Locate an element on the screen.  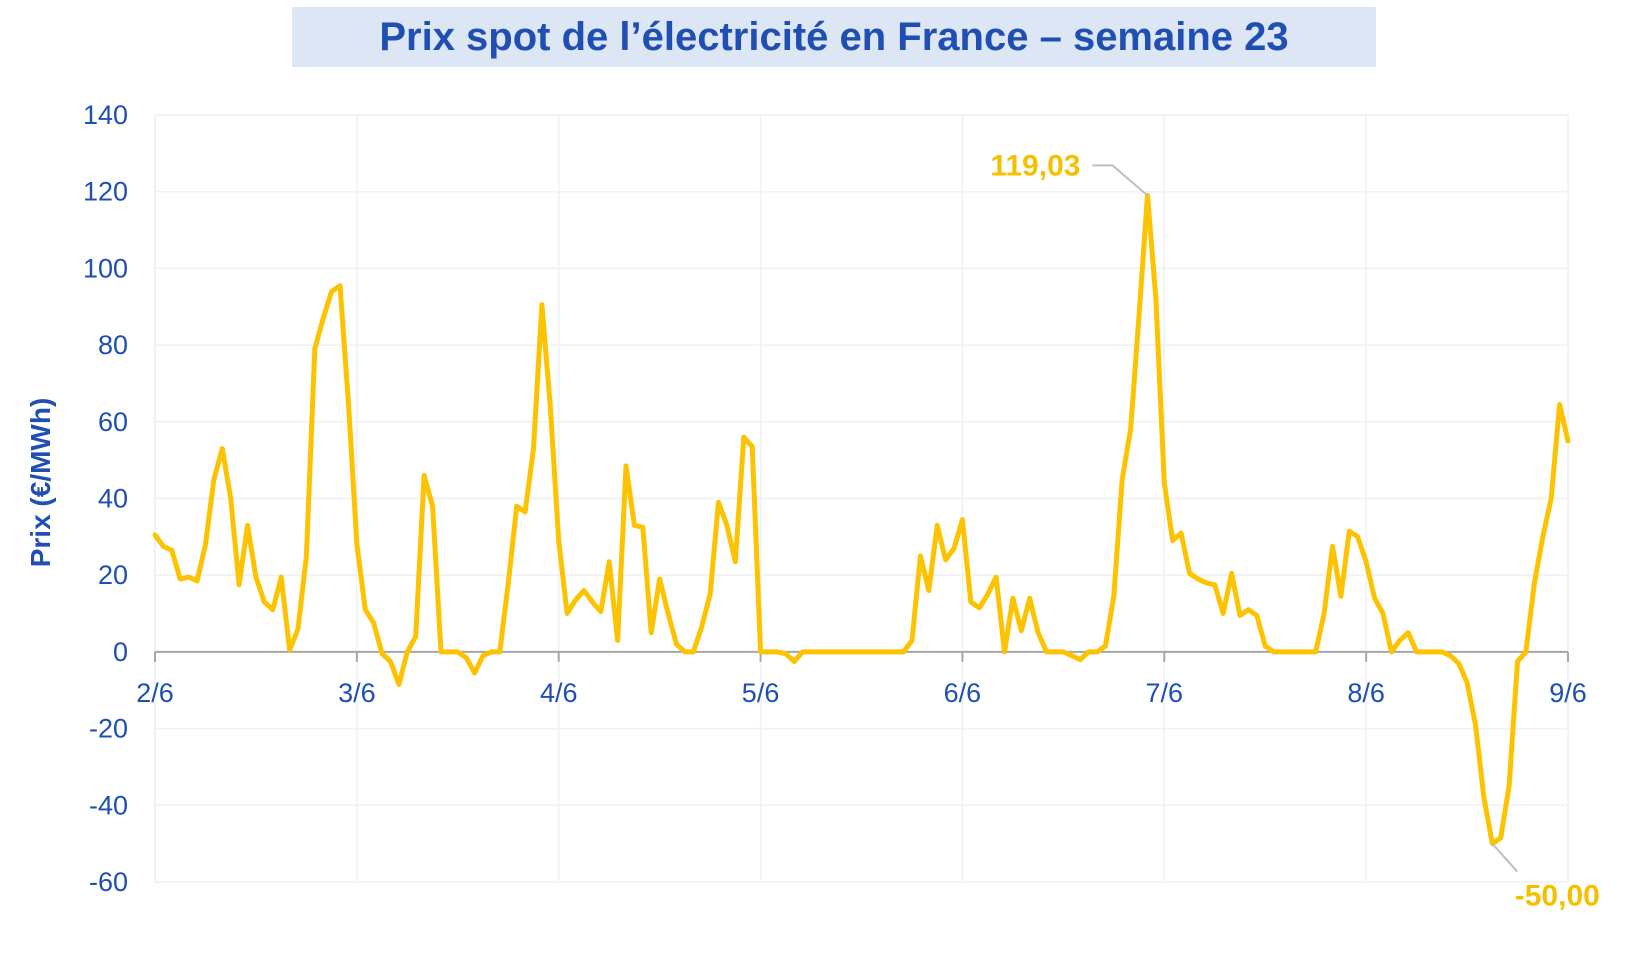
y-tick-labels: 140 120 100 80 60 40 20 0 -20 -40 -60 is located at coordinates (105, 498).